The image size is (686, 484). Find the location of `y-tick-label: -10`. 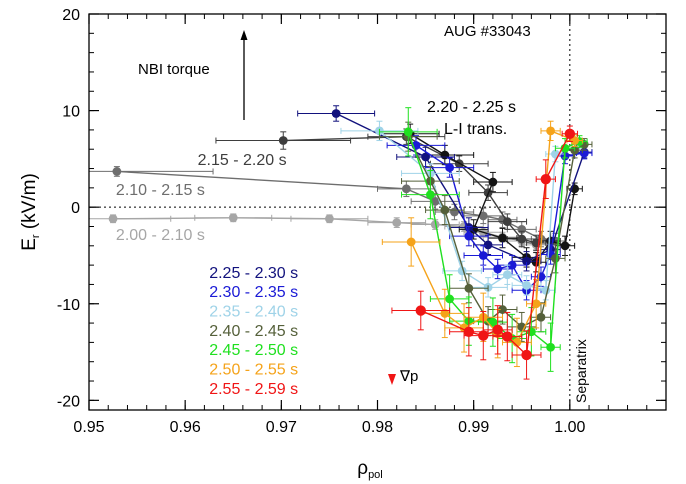

y-tick-label: -10 is located at coordinates (68, 305).